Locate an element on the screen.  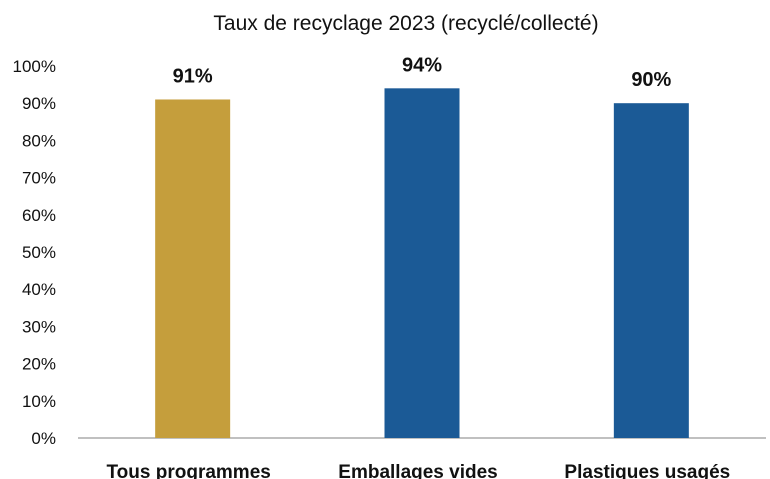
y-tick-label: 60% is located at coordinates (39, 215).